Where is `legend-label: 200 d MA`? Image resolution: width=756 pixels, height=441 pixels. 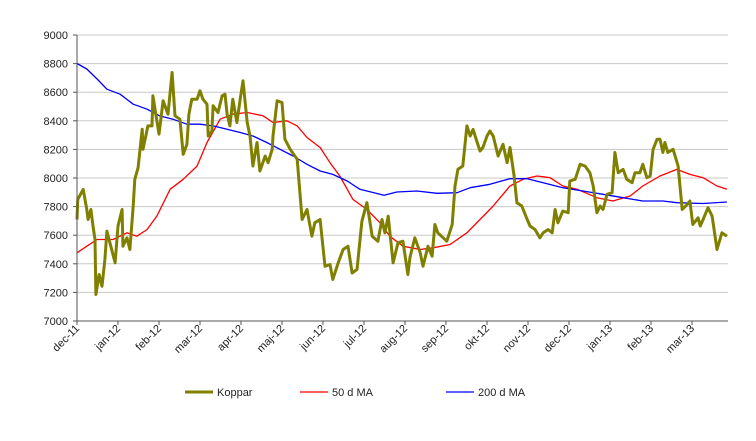
legend-label: 200 d MA is located at coordinates (502, 393).